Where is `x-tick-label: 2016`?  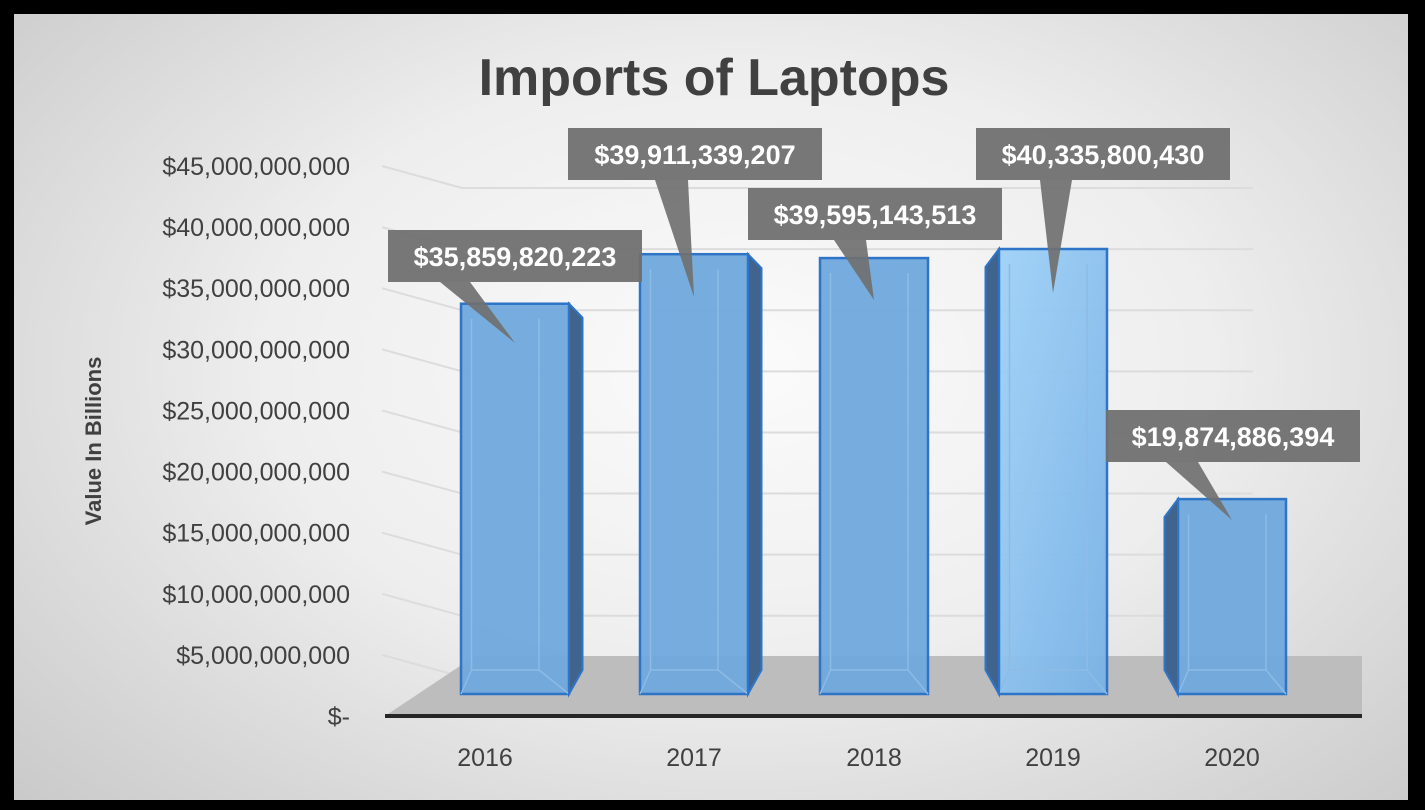 x-tick-label: 2016 is located at coordinates (485, 758).